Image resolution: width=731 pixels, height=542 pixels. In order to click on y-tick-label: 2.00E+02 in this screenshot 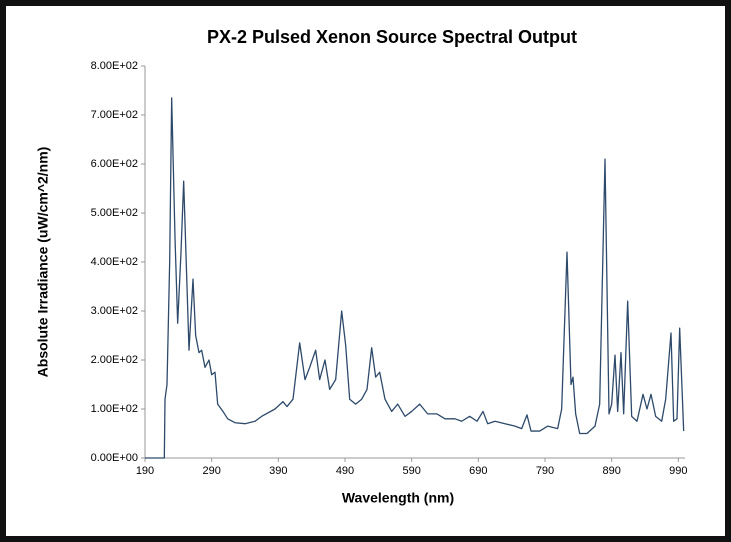, I will do `click(114, 360)`.